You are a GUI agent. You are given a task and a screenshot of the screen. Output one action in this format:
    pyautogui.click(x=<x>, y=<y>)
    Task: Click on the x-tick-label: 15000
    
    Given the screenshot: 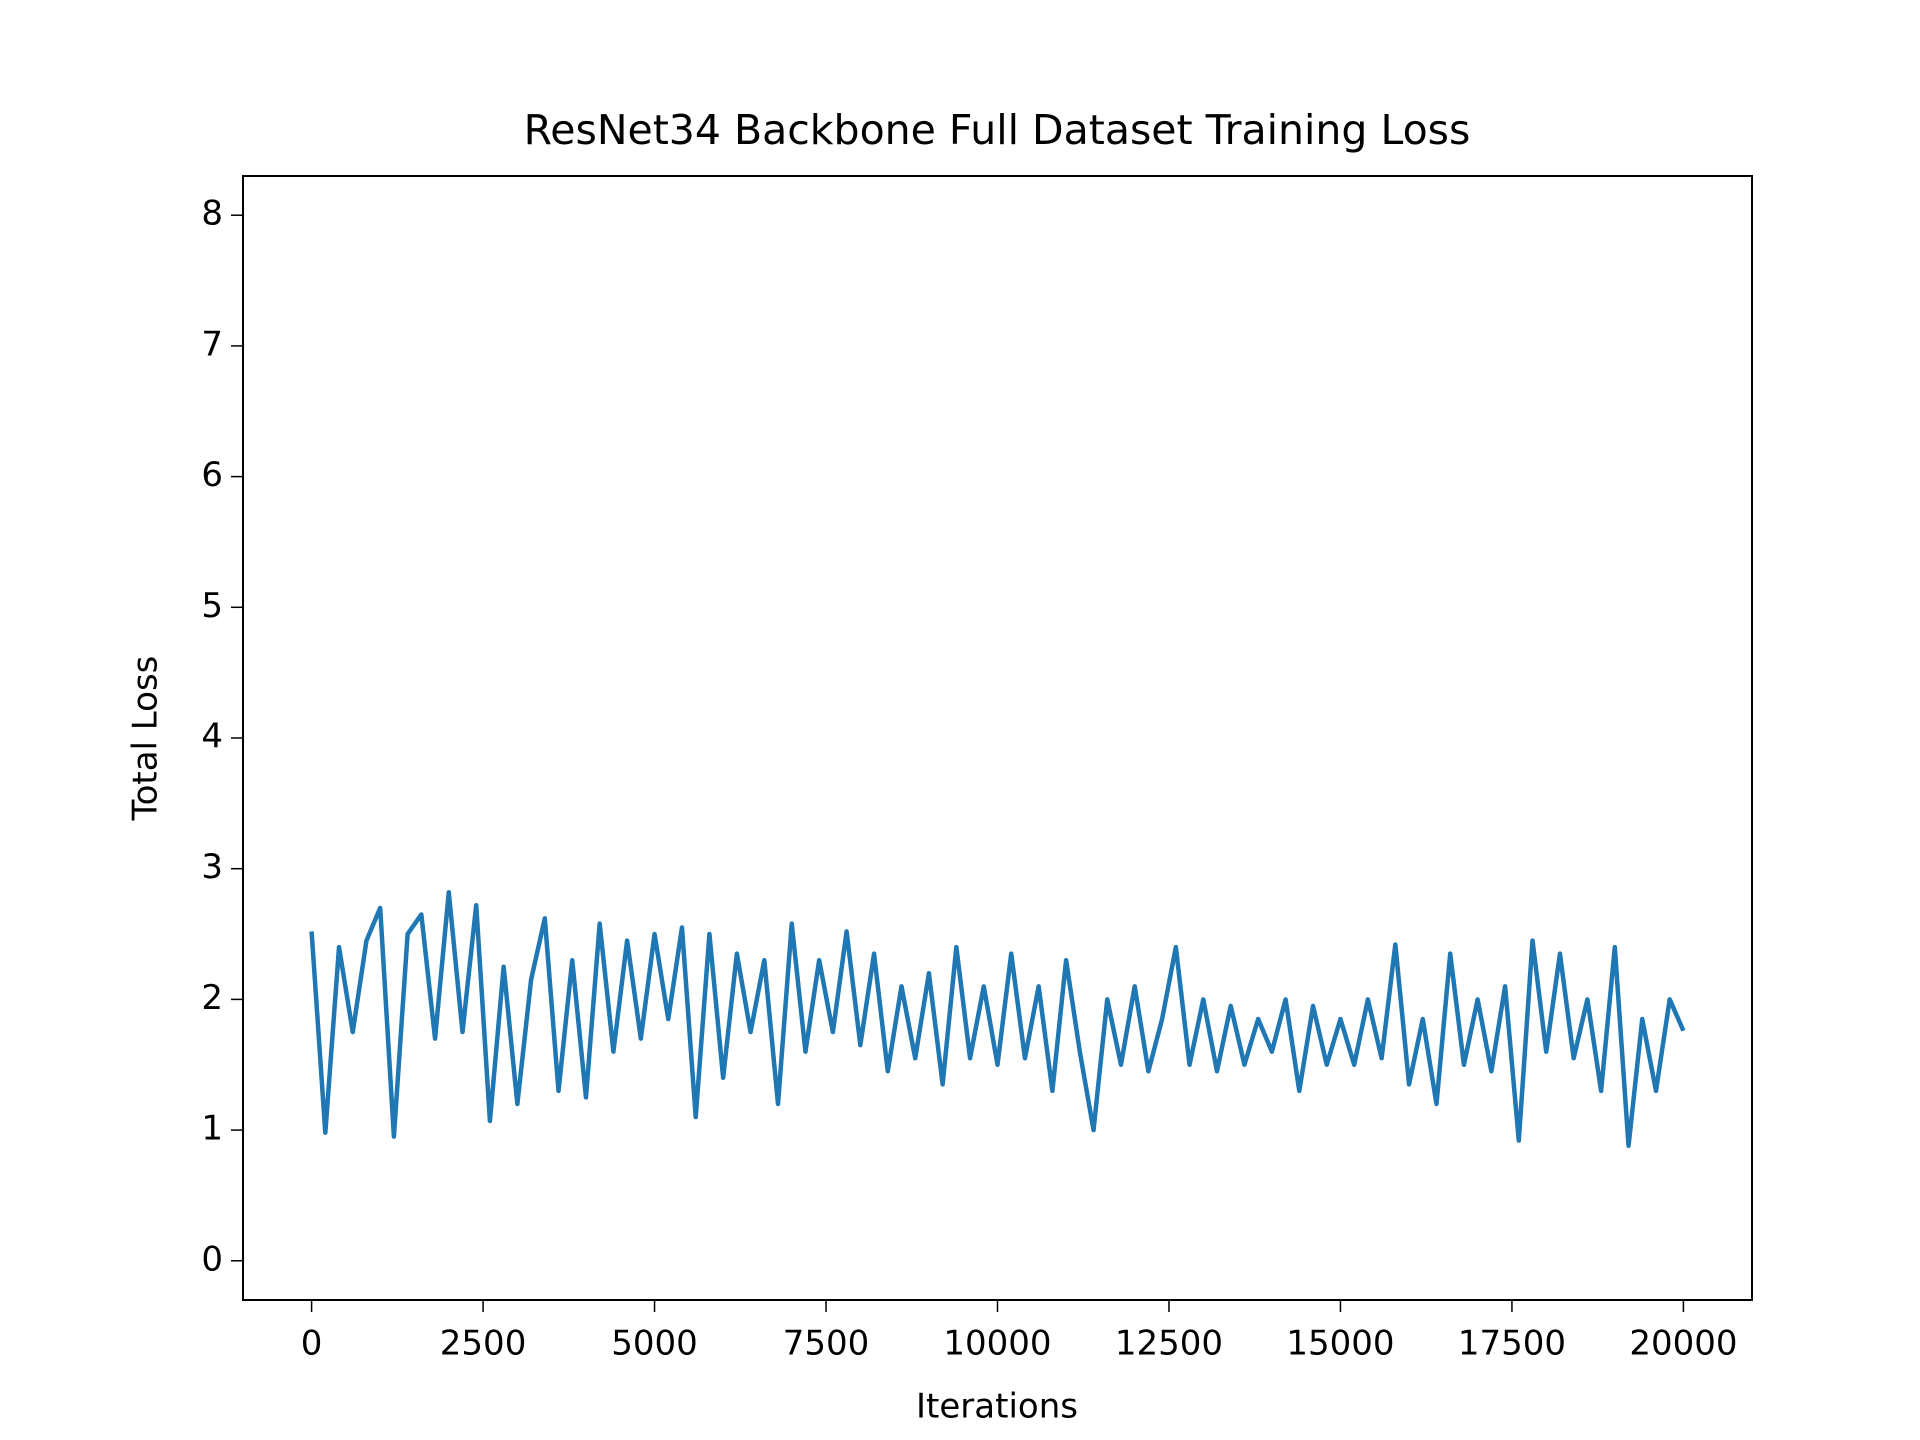 What is the action you would take?
    pyautogui.click(x=1340, y=1344)
    